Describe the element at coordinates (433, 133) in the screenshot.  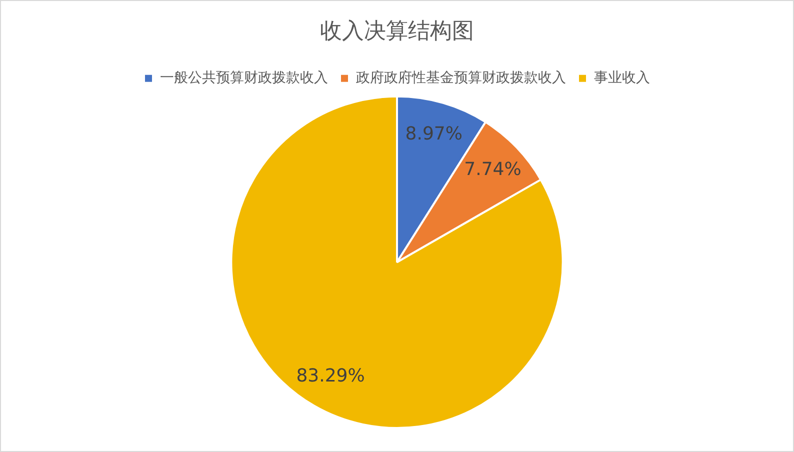
I see `data-label: 8.97%` at that location.